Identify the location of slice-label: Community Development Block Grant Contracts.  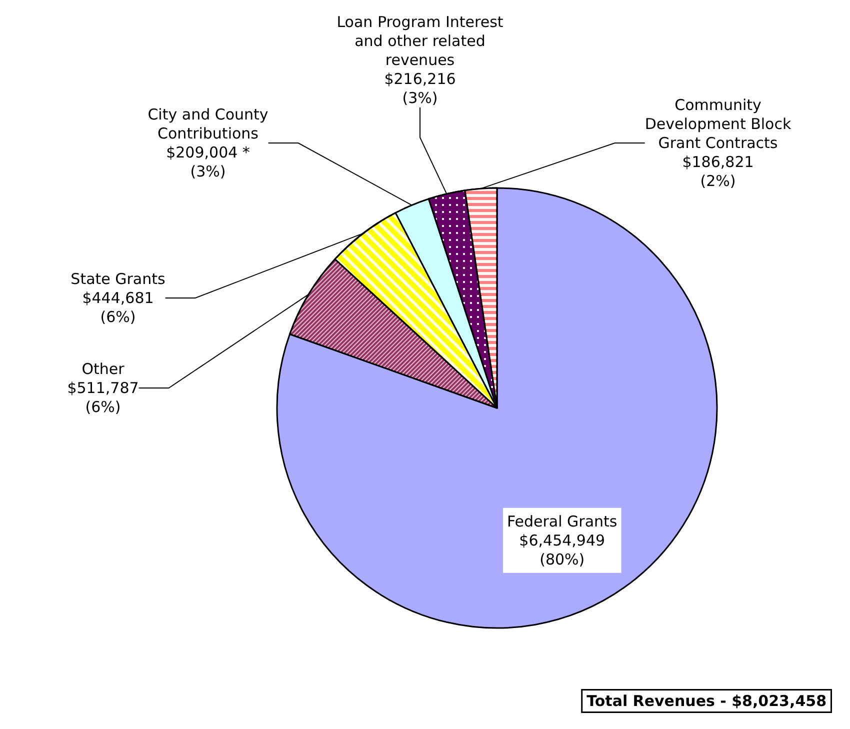
(718, 124).